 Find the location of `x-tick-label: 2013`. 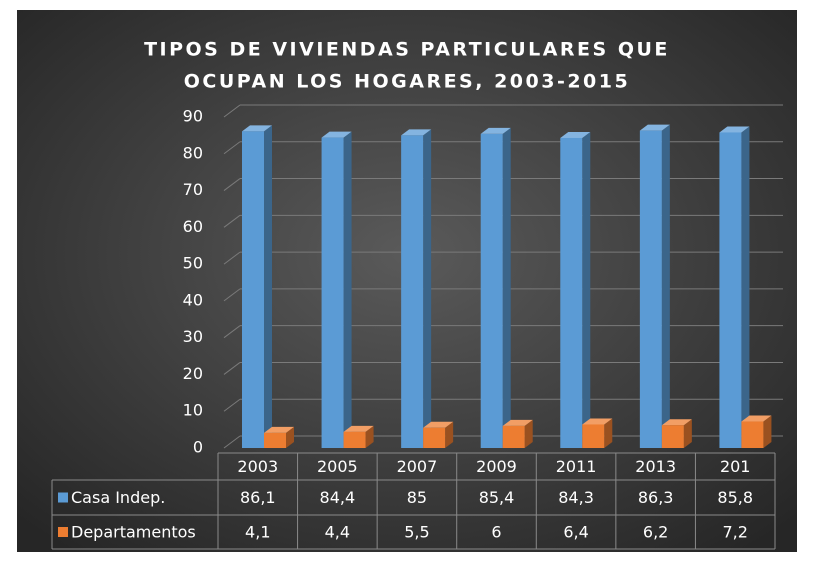

x-tick-label: 2013 is located at coordinates (655, 466).